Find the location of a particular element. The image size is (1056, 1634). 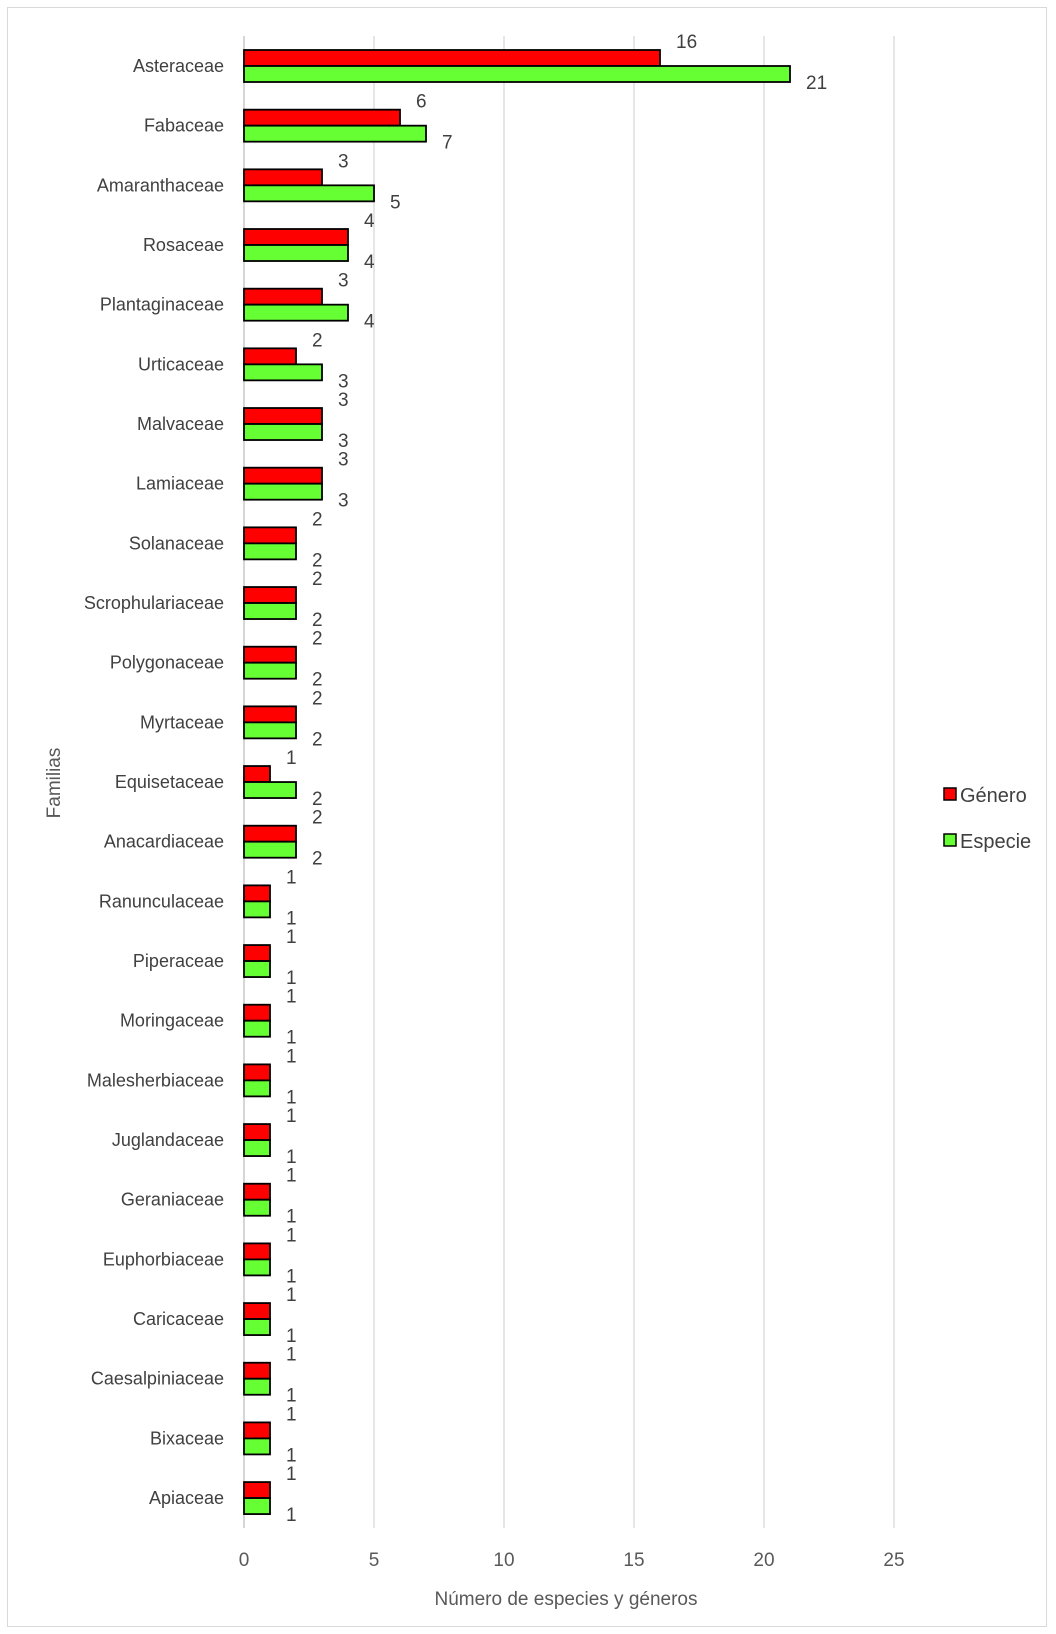

category-label: Ranunculaceae is located at coordinates (161, 901).